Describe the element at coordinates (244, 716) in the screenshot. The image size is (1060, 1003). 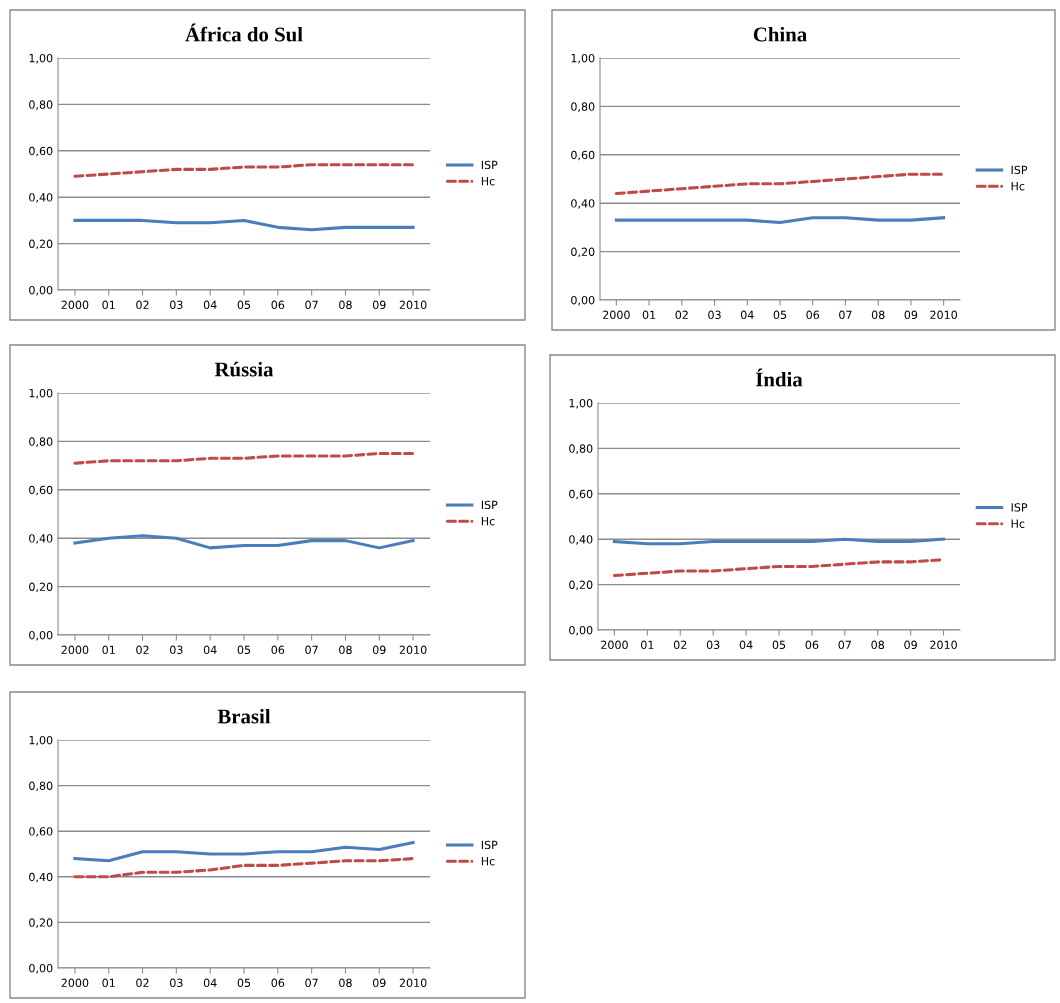
I see `chart-title: Brasil` at that location.